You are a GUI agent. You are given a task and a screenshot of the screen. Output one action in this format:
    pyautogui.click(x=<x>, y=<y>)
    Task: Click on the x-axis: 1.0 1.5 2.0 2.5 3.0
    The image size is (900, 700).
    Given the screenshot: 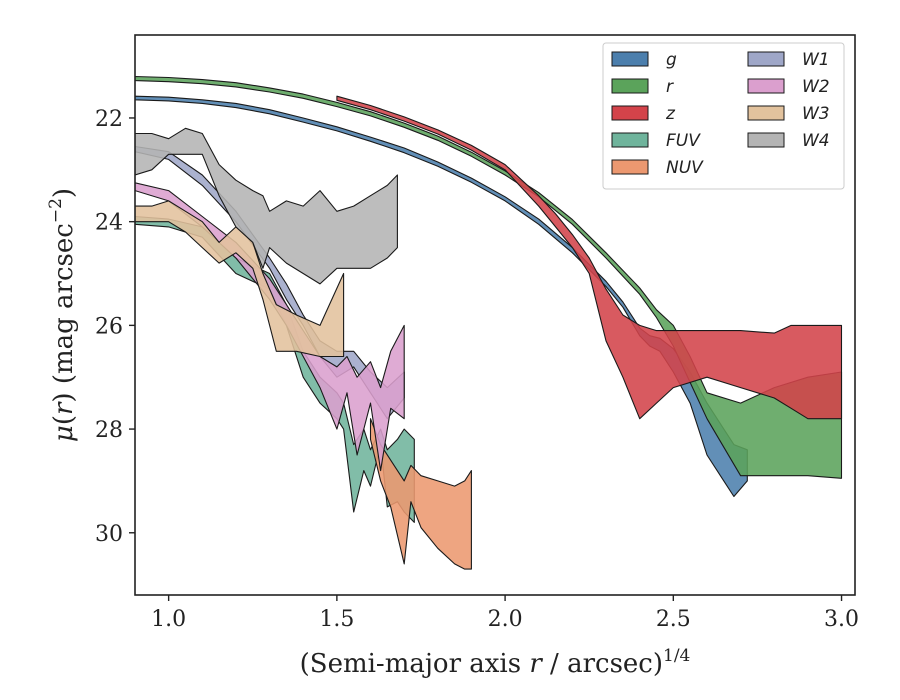 What is the action you would take?
    pyautogui.click(x=505, y=613)
    